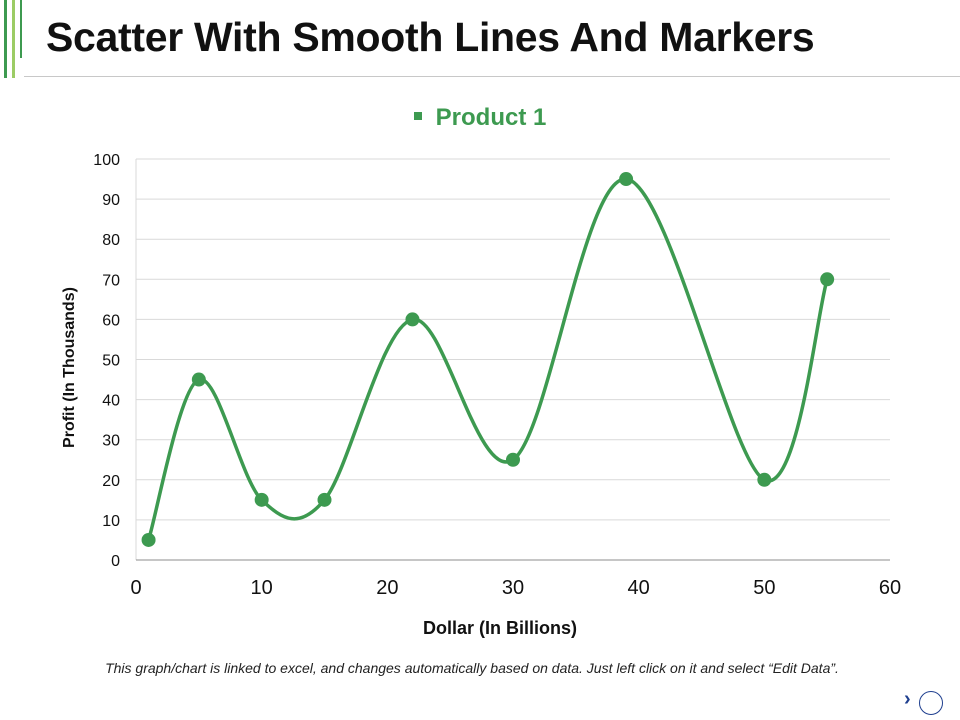 The width and height of the screenshot is (960, 720). I want to click on nav-circle-icon, so click(931, 703).